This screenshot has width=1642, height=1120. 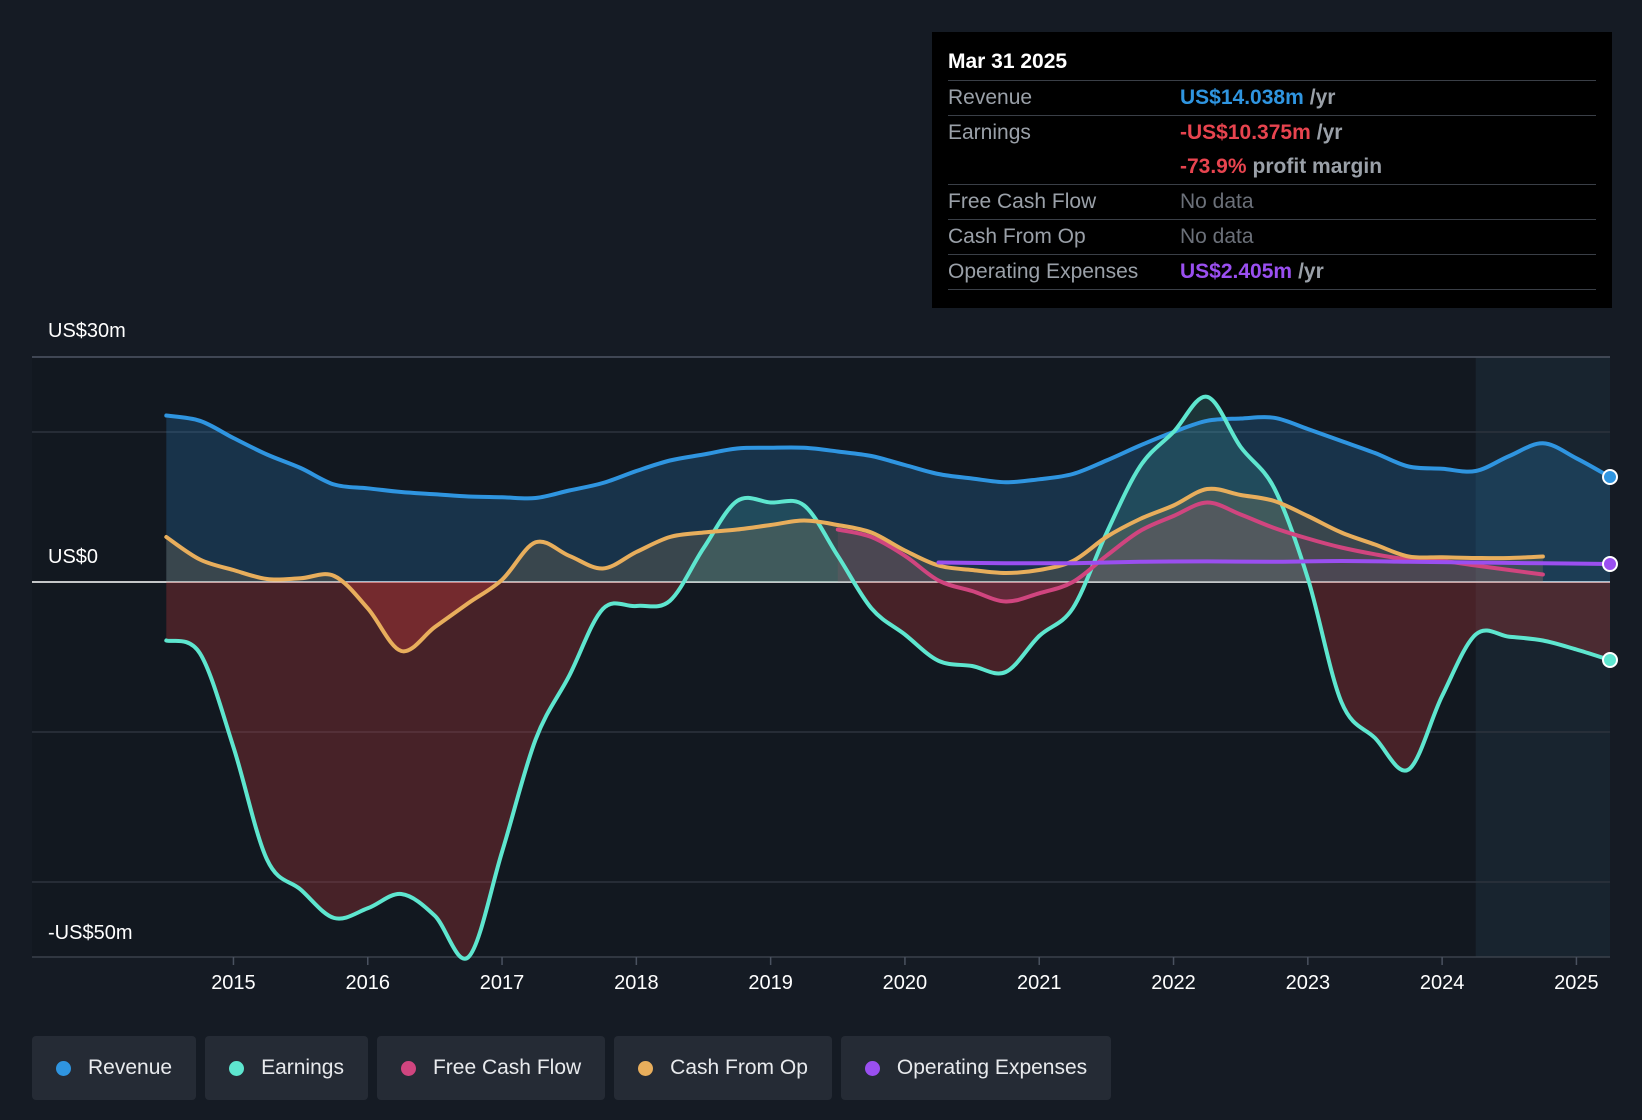 What do you see at coordinates (989, 132) in the screenshot?
I see `tooltip-label: Earnings` at bounding box center [989, 132].